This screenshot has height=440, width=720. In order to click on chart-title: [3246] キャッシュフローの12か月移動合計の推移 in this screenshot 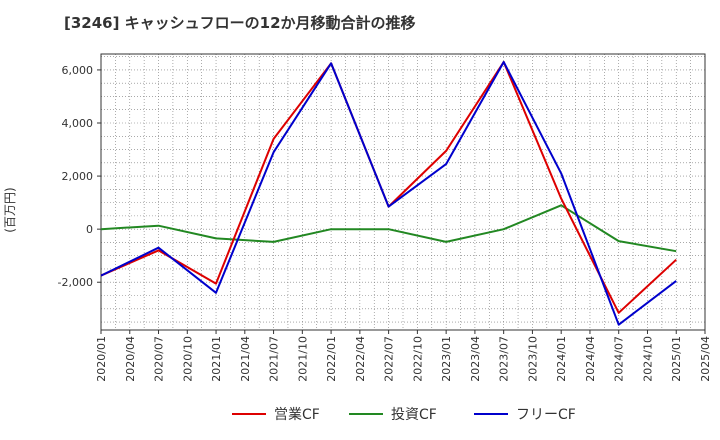, I will do `click(240, 23)`.